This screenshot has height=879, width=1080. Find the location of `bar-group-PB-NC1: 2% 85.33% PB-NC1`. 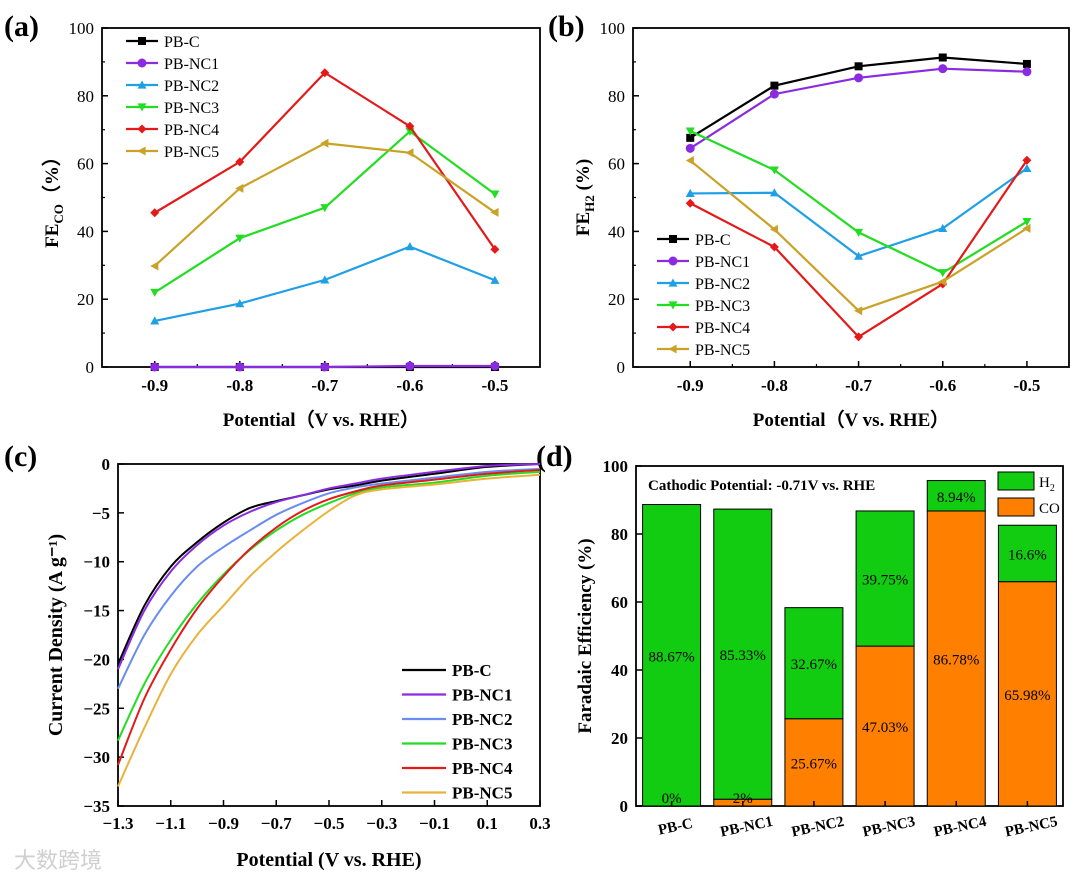

bar-group-PB-NC1: 2% 85.33% PB-NC1 is located at coordinates (743, 674).